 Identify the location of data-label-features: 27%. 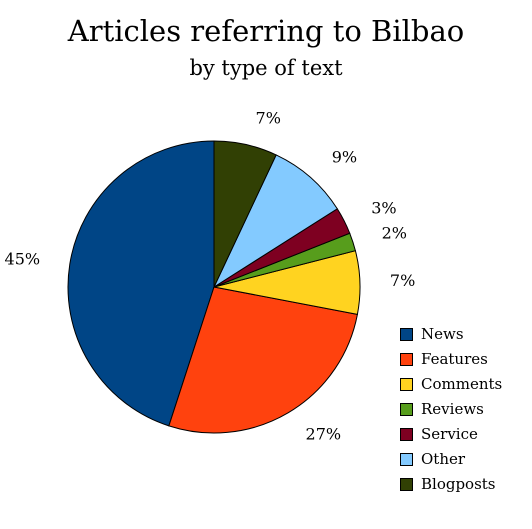
(324, 434).